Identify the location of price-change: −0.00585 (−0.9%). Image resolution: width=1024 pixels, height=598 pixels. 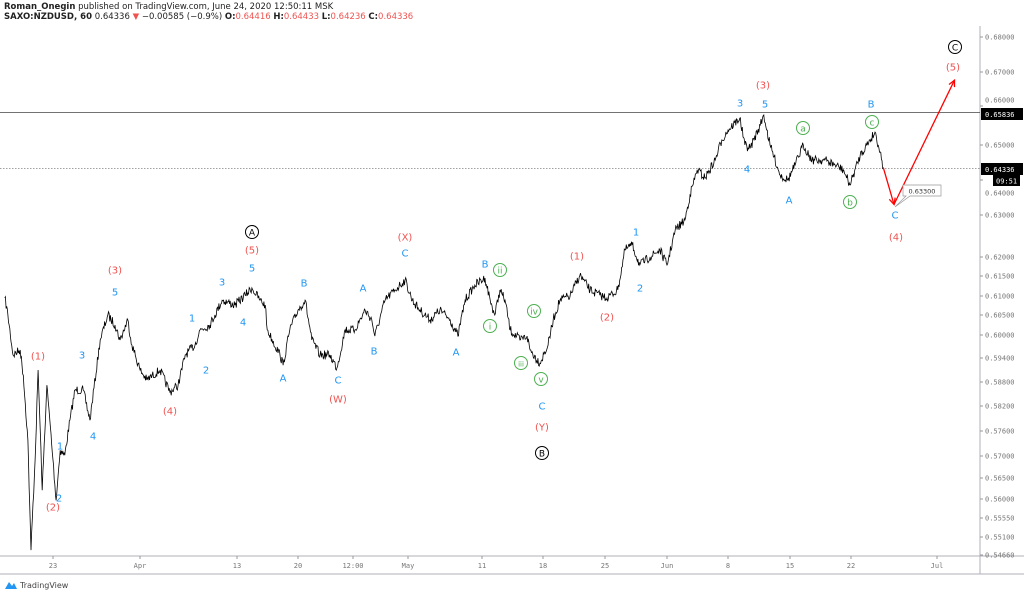
(182, 17).